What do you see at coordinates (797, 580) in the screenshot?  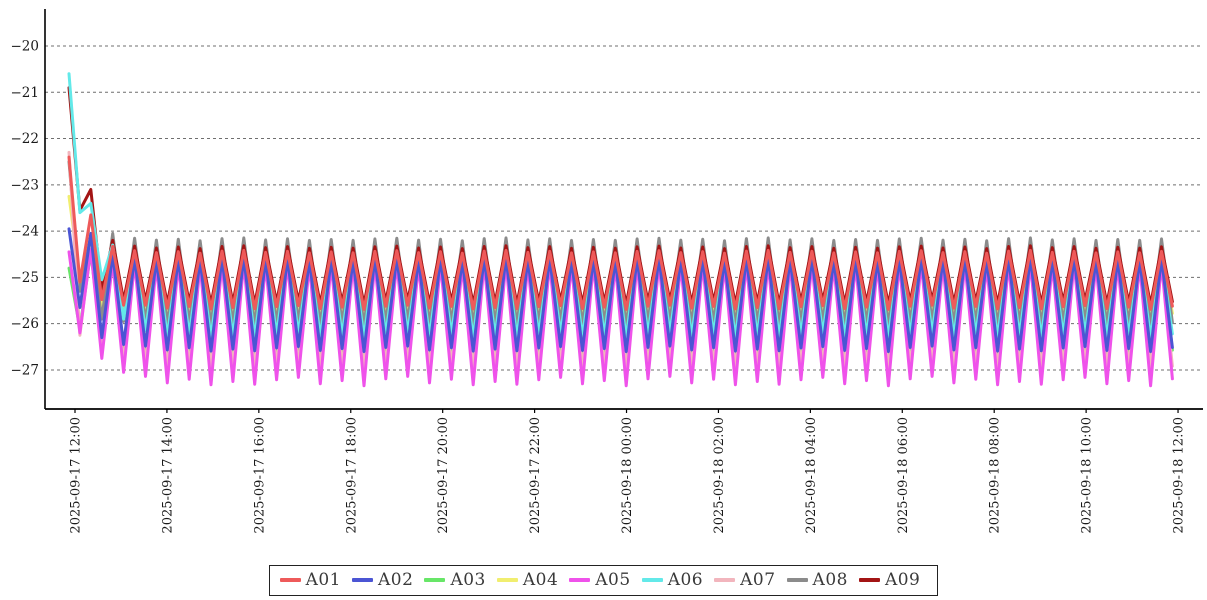 I see `legend-swatch-a08` at bounding box center [797, 580].